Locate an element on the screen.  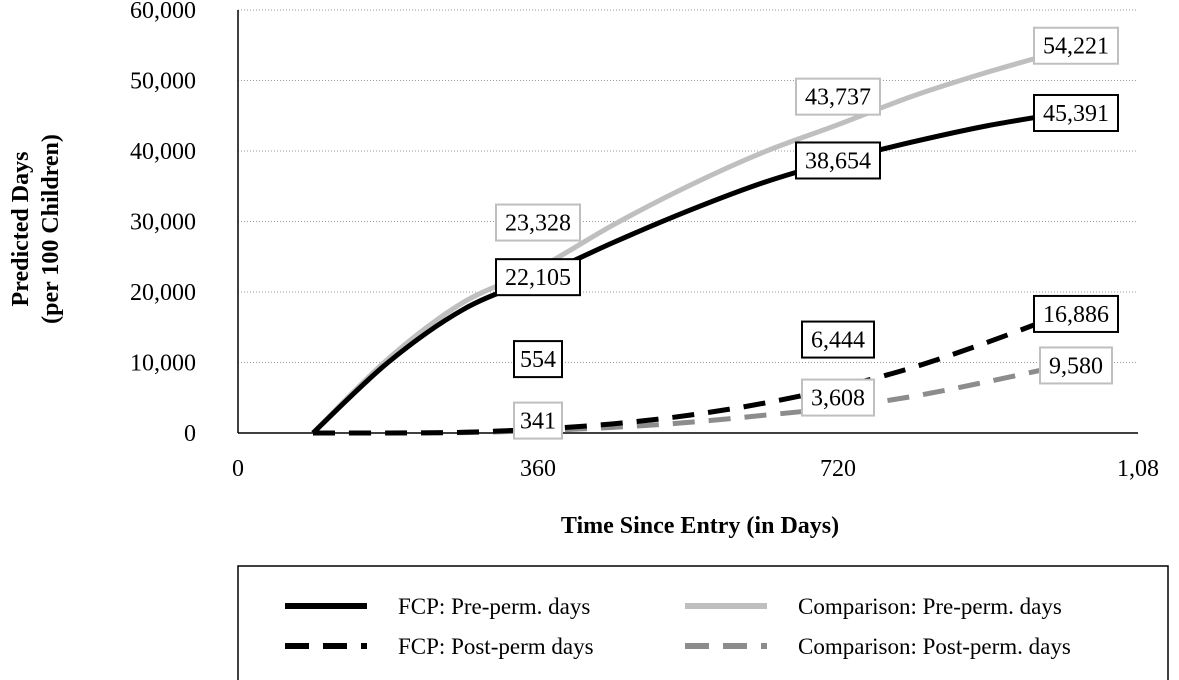
data-label-text: 54,221 is located at coordinates (1076, 47).